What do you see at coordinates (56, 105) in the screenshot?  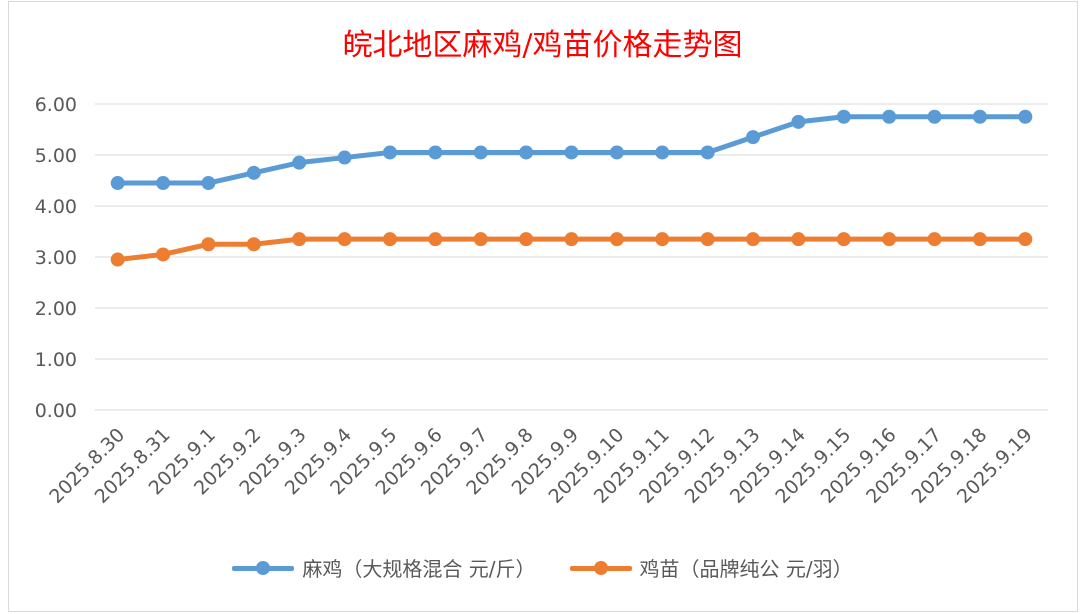 I see `y-tick-label: 6.00` at bounding box center [56, 105].